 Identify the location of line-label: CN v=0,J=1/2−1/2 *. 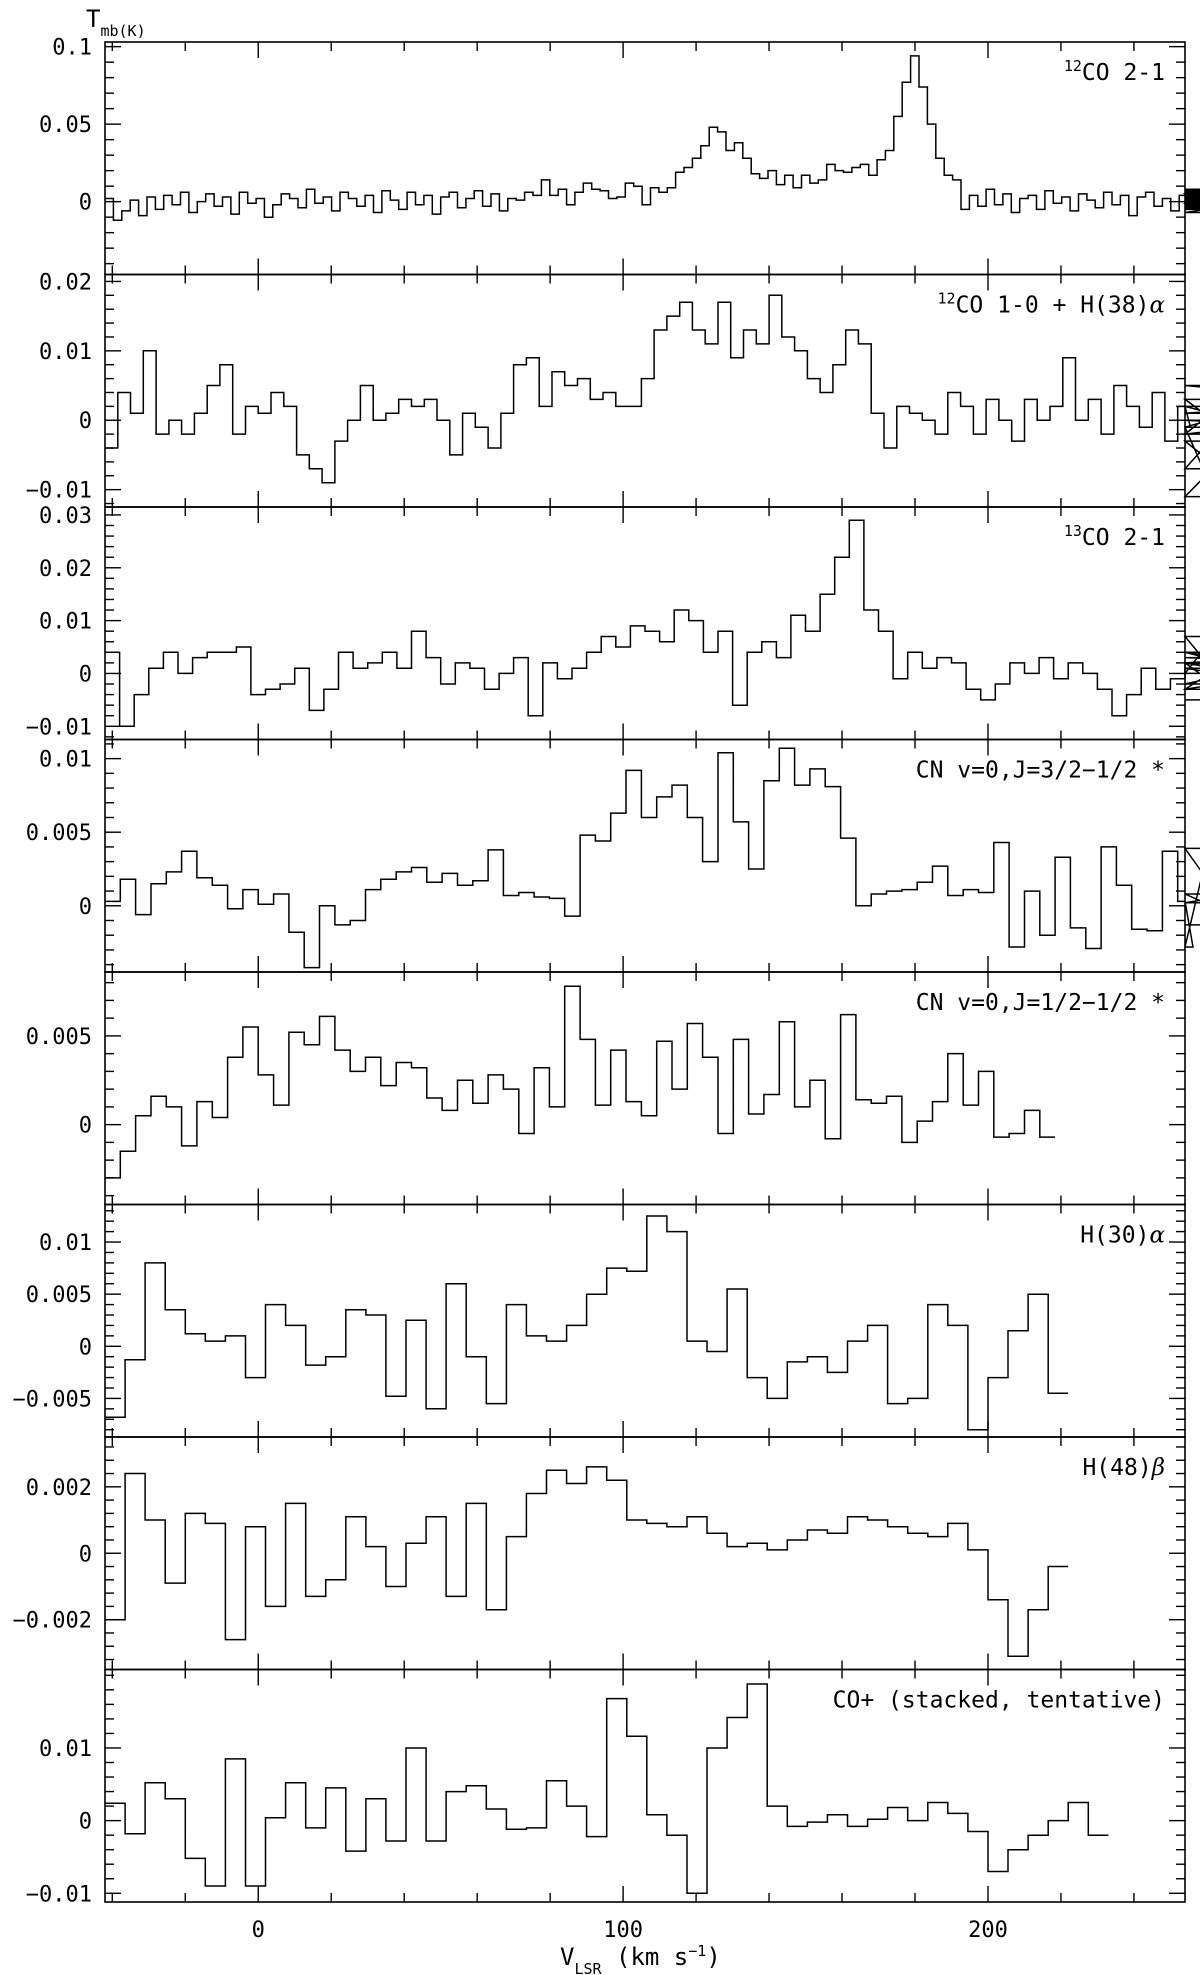
(1040, 1003).